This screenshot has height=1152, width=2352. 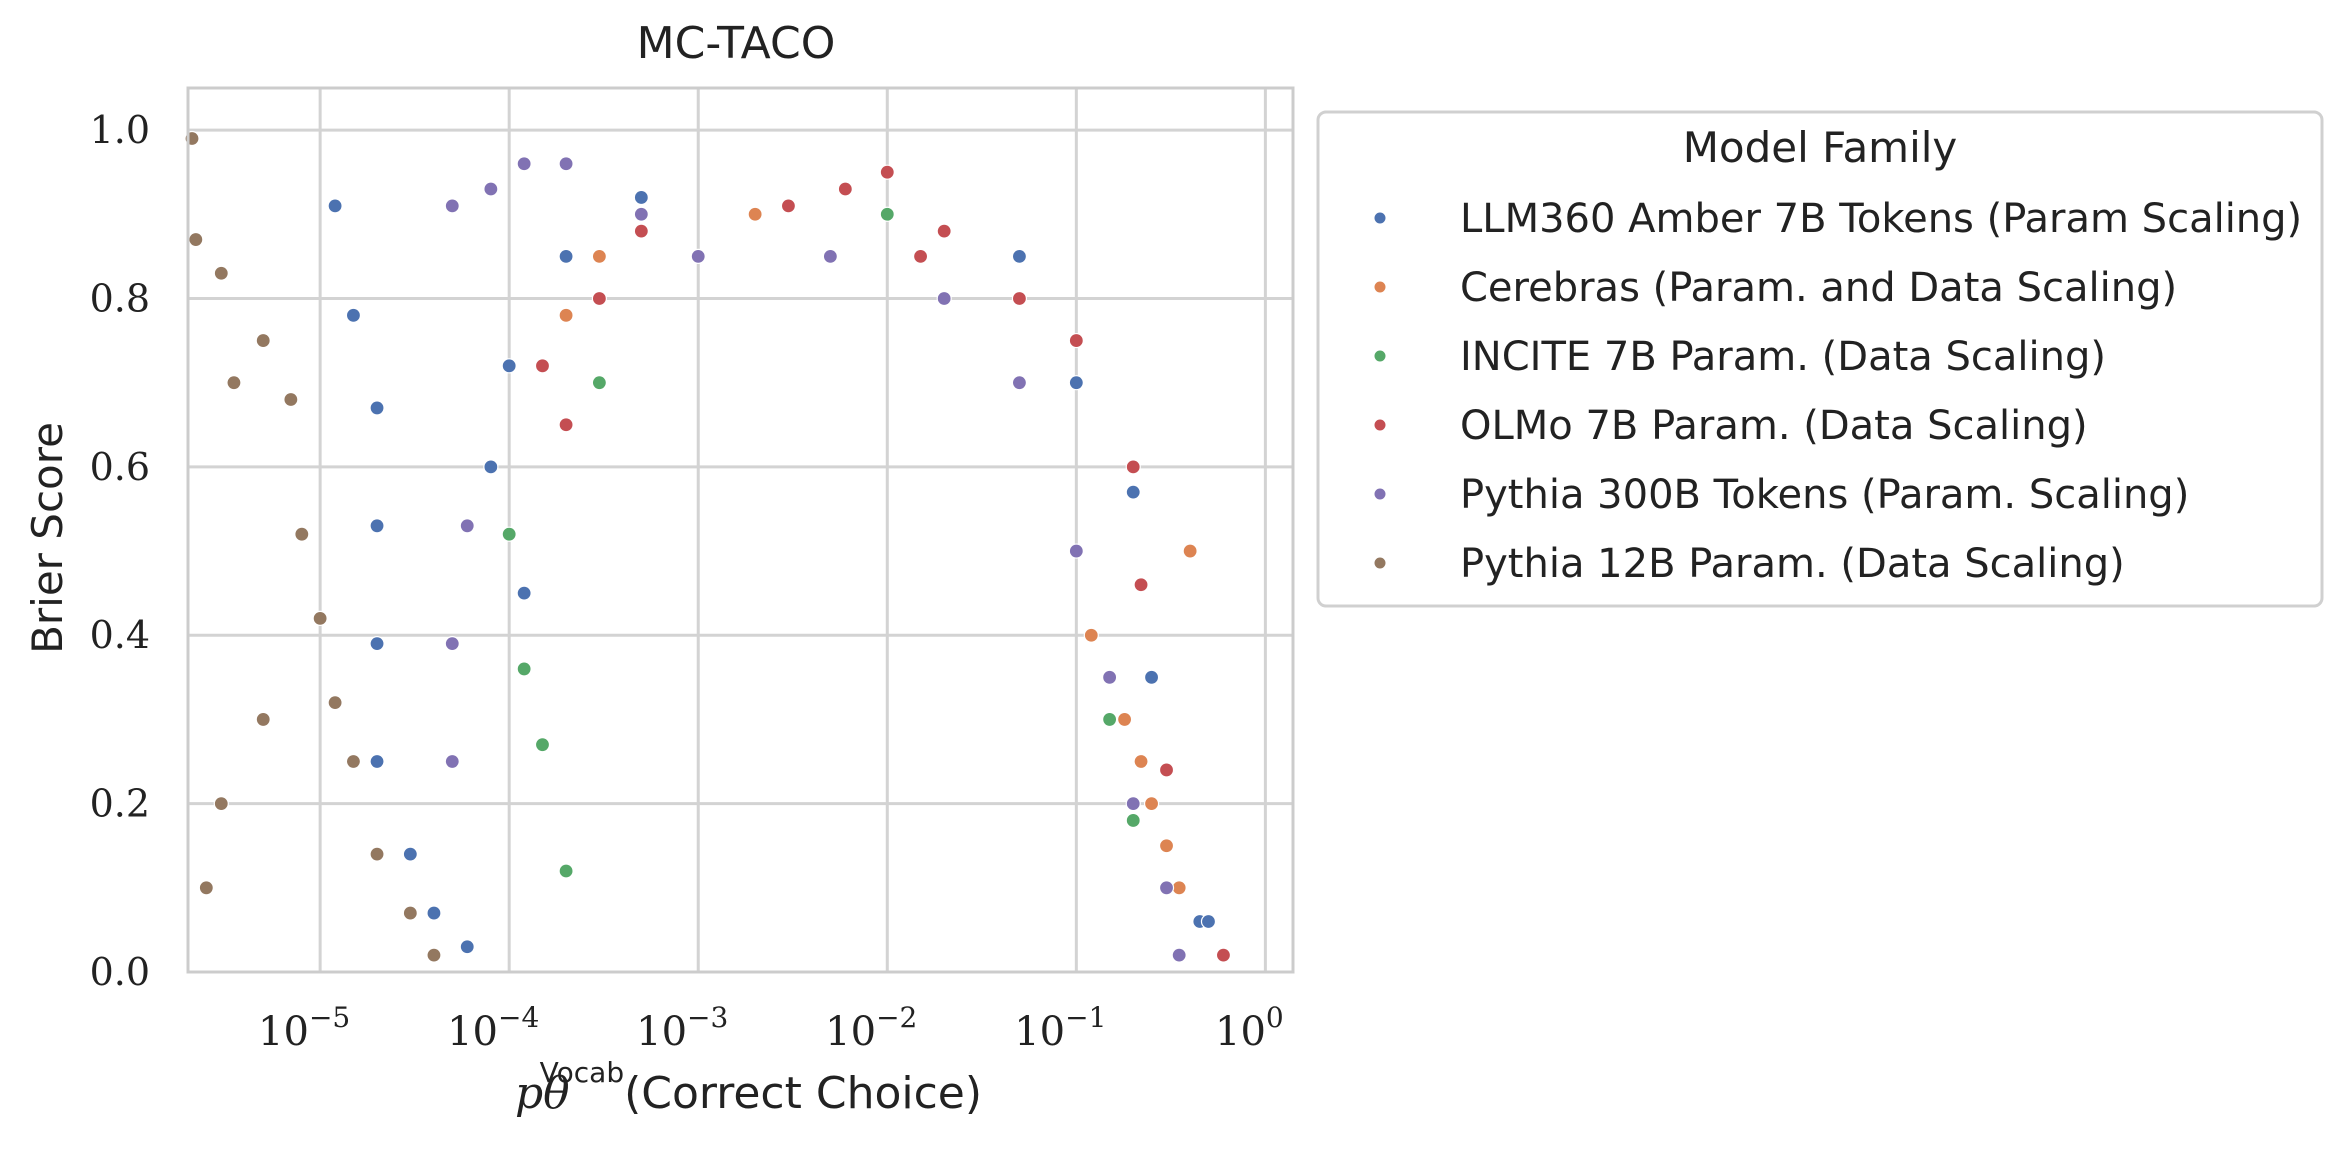 What do you see at coordinates (47, 538) in the screenshot?
I see `y-axis-label: Brier Score` at bounding box center [47, 538].